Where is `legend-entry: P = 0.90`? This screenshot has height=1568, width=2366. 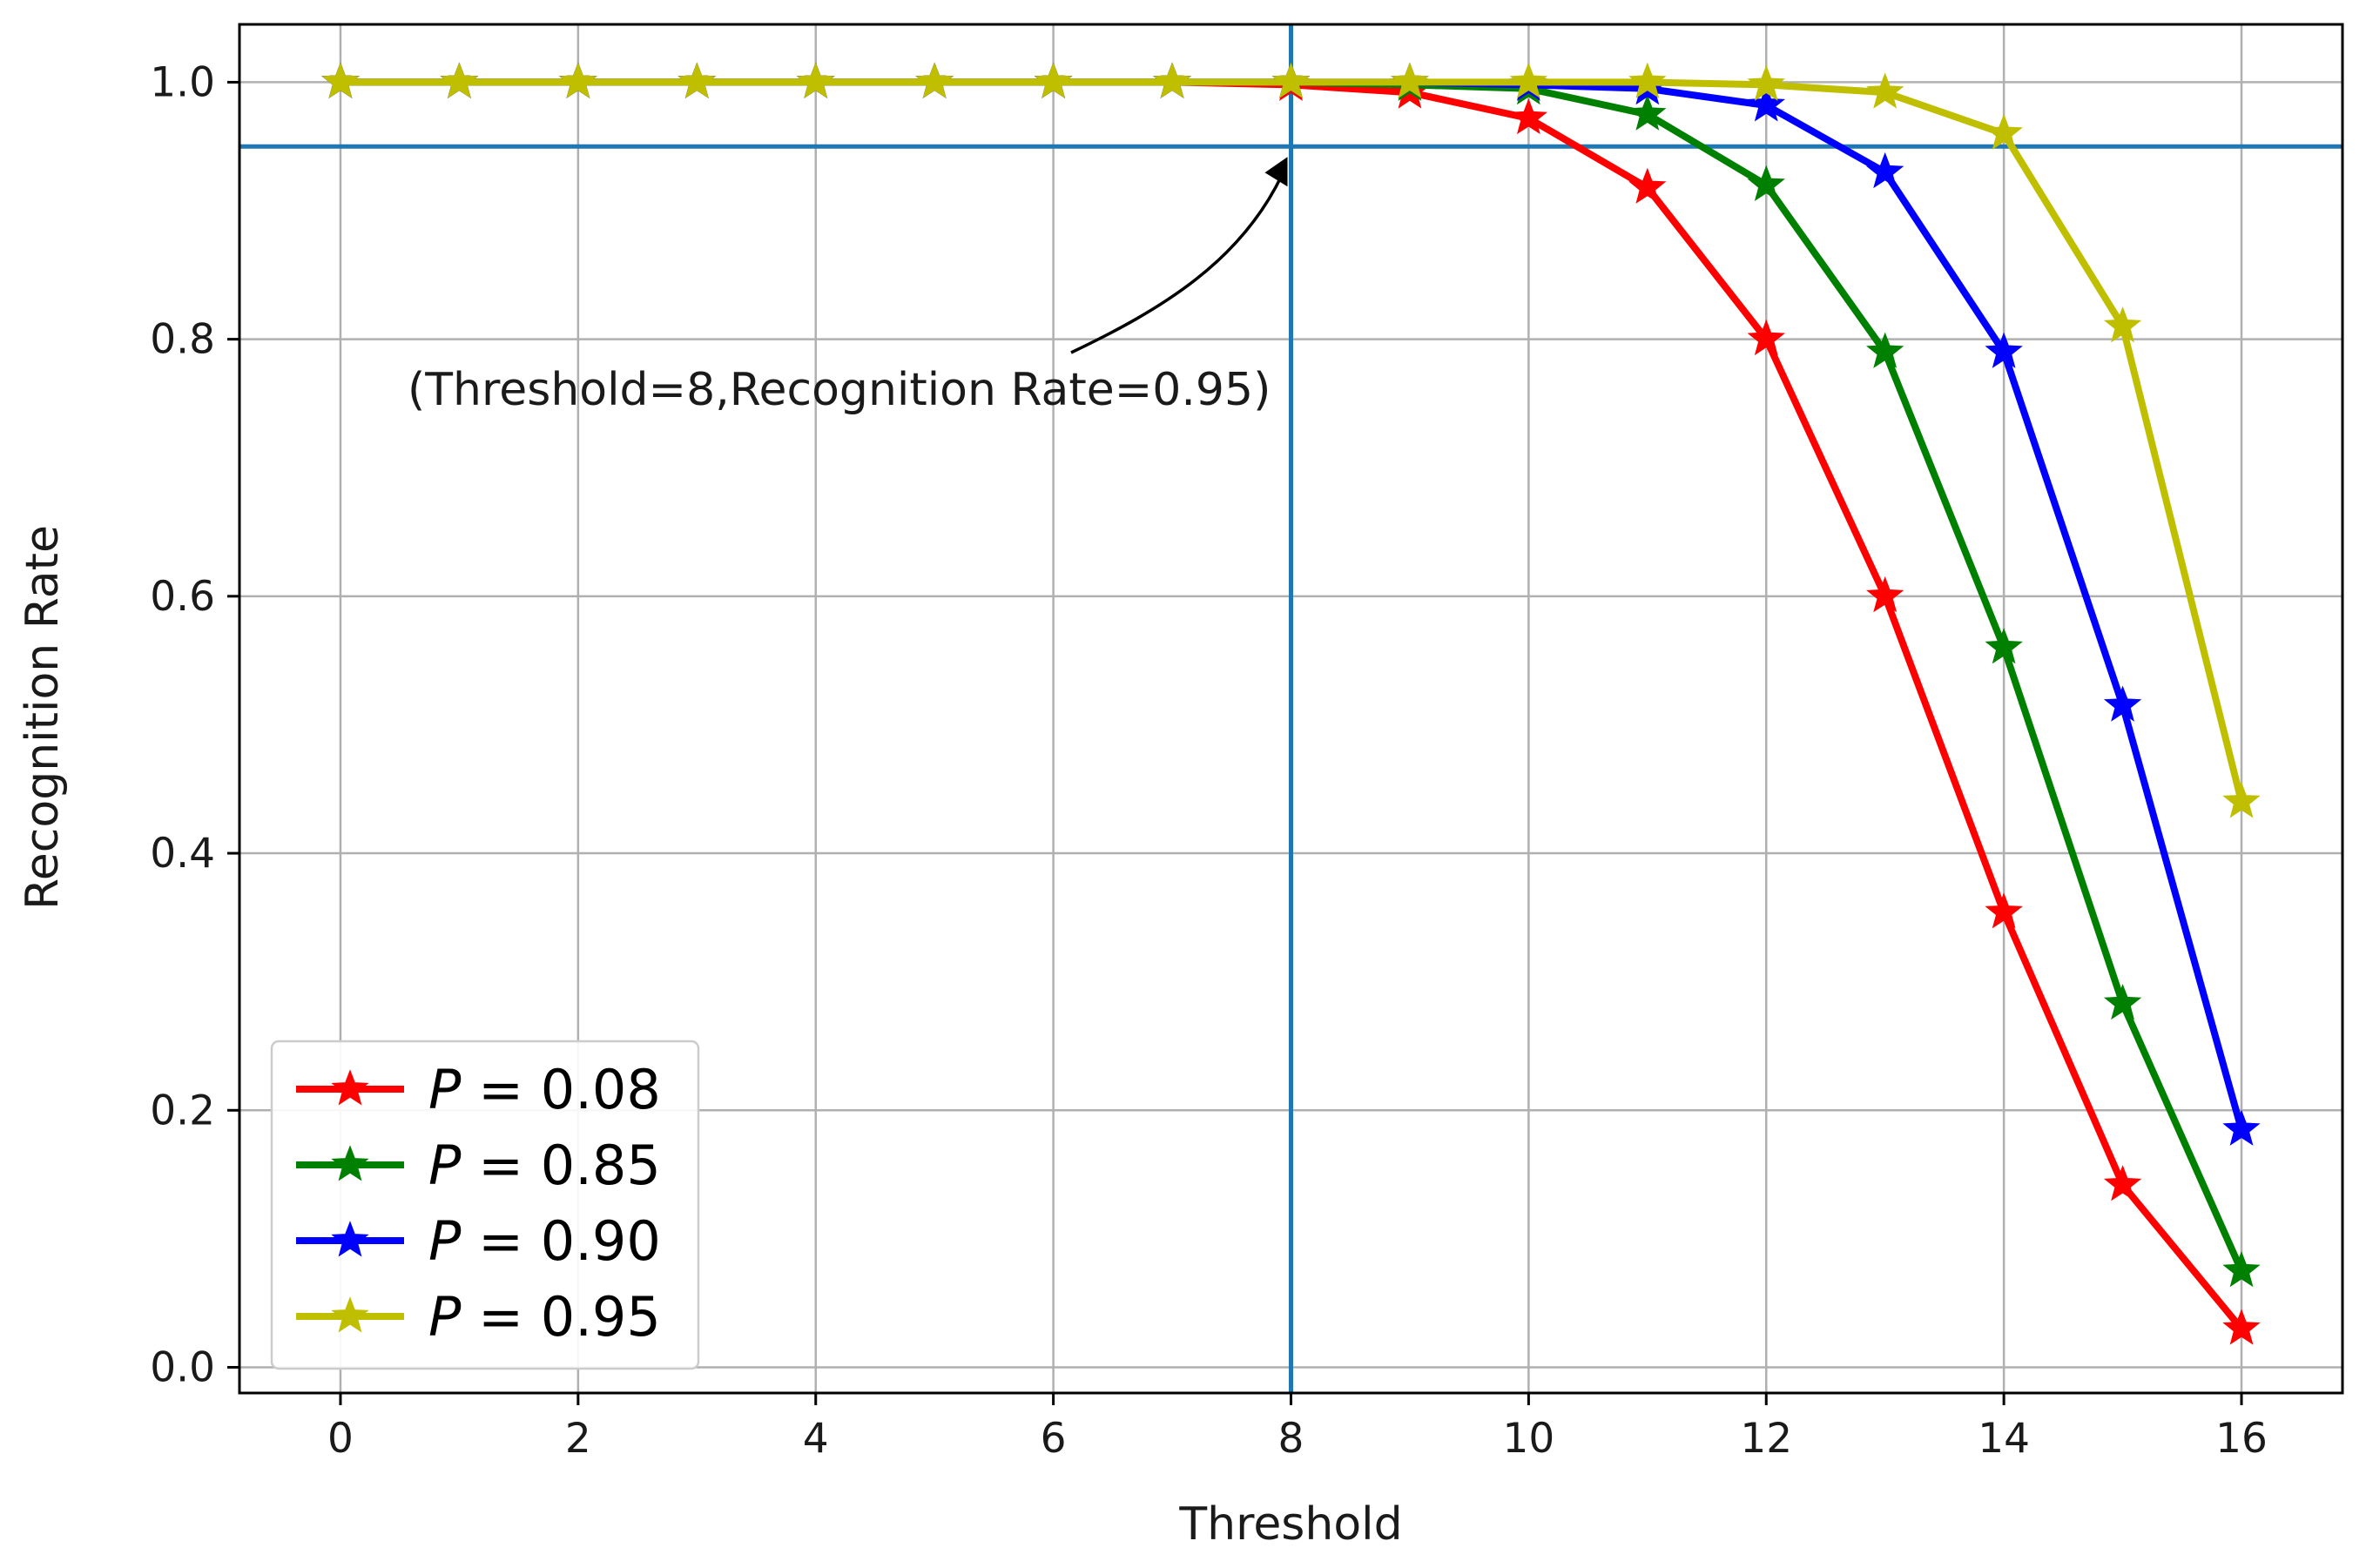
legend-entry: P = 0.90 is located at coordinates (478, 1241).